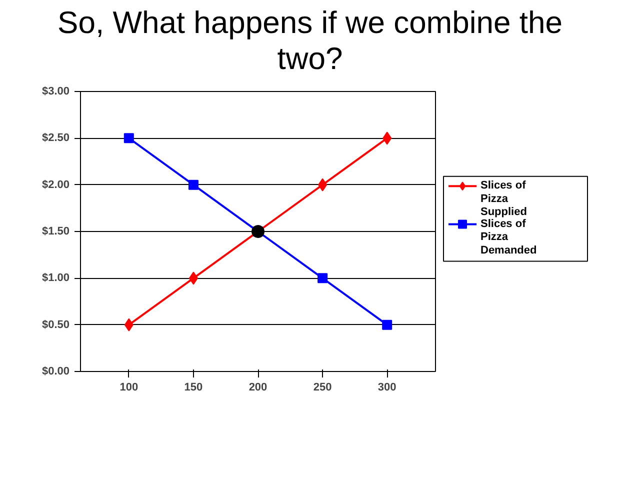  I want to click on chart-title: So, What happens if we combine the two?, so click(310, 40).